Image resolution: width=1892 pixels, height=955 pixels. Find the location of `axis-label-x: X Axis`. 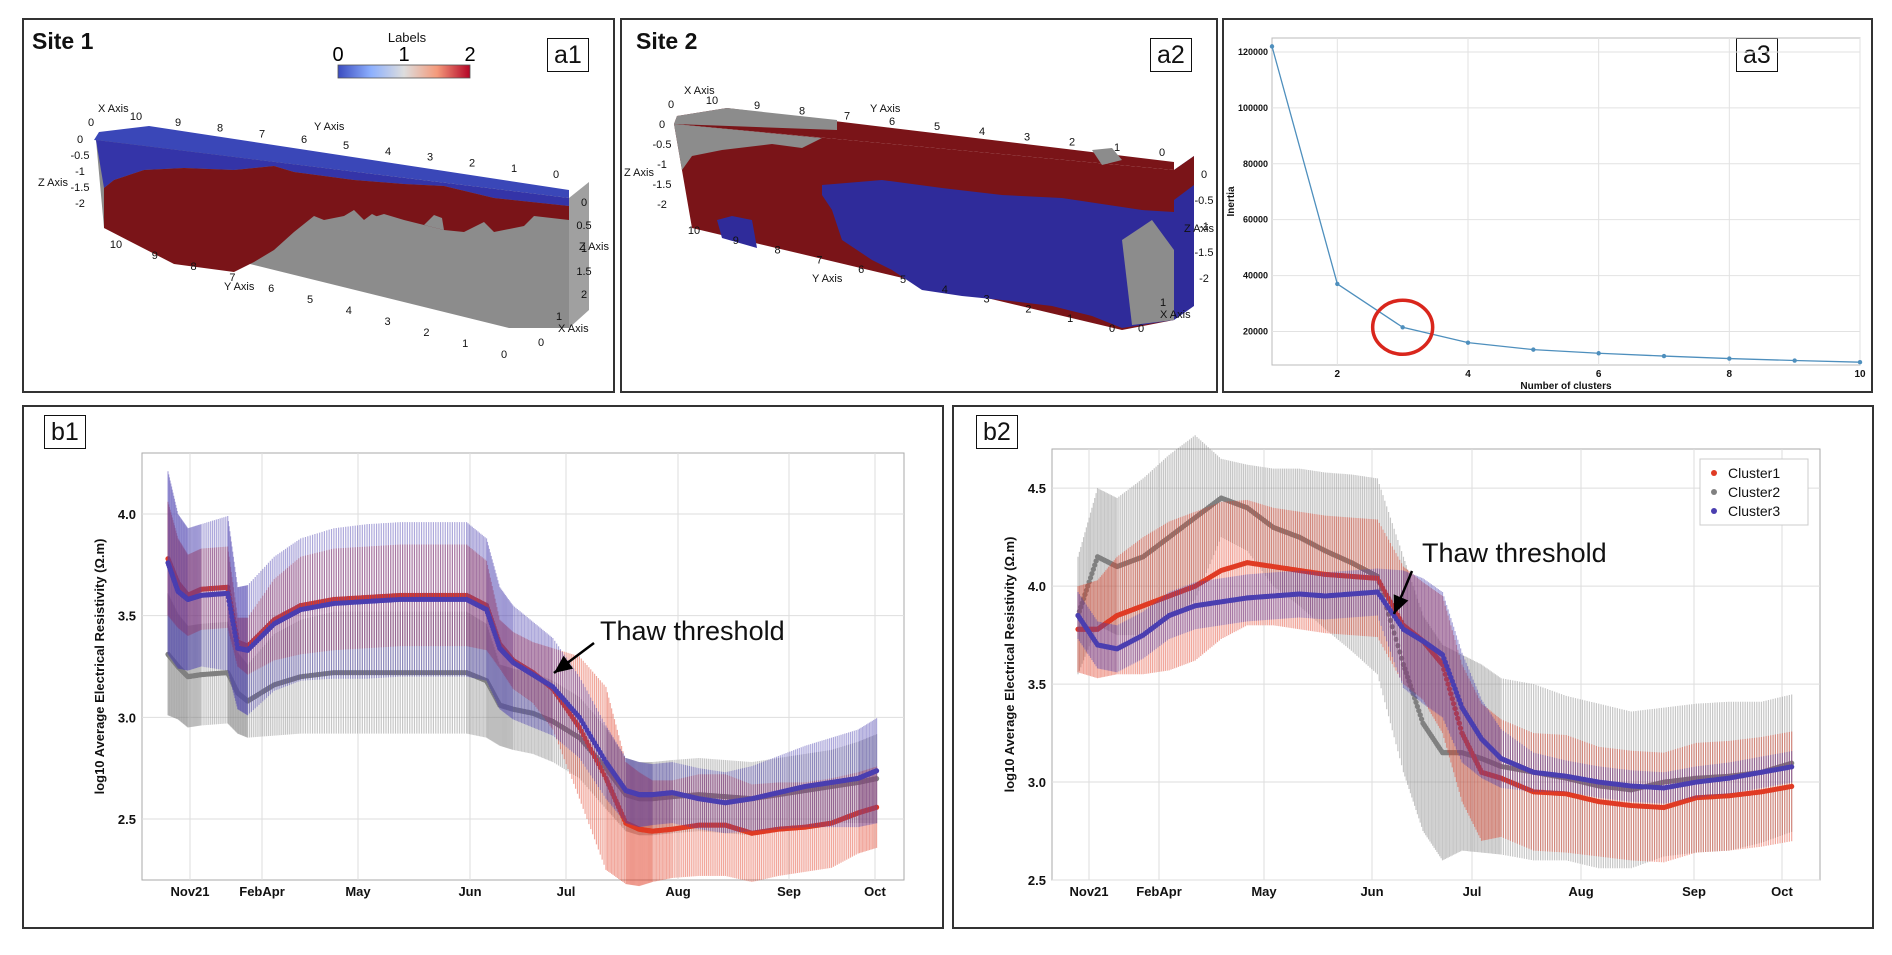

axis-label-x: X Axis is located at coordinates (699, 91).